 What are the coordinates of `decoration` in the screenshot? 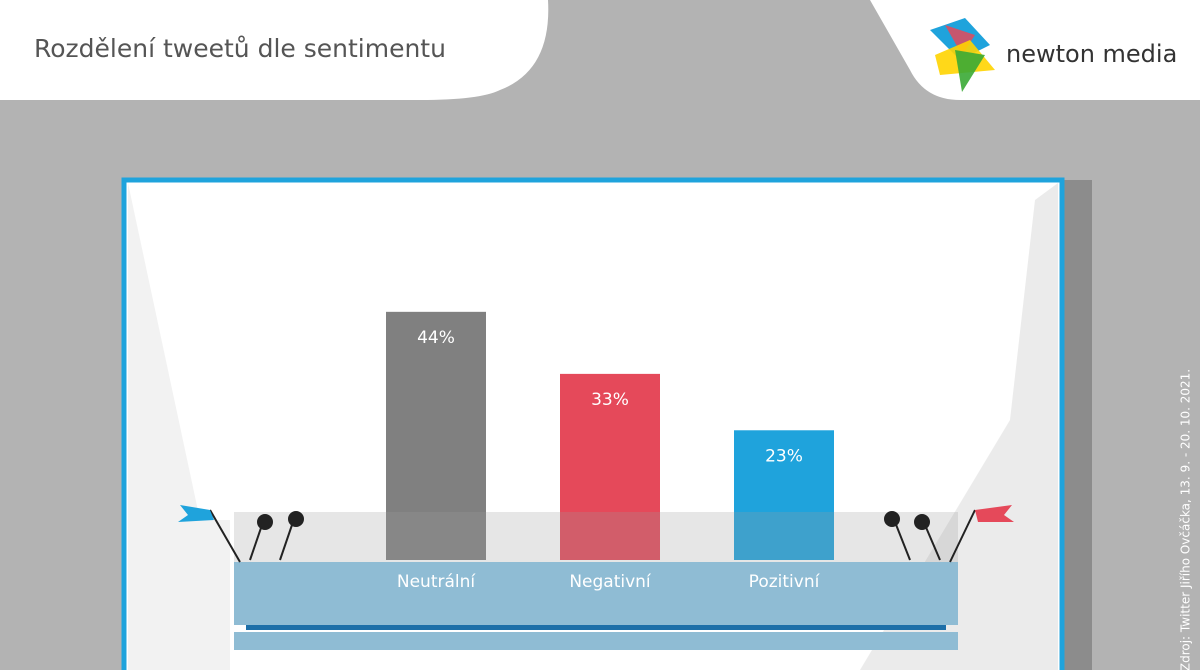 It's located at (596, 534).